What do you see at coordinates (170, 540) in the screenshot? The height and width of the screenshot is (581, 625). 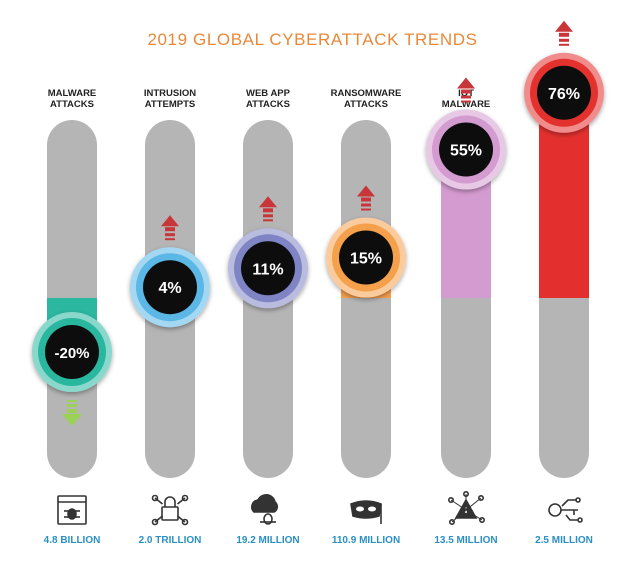 I see `total-label: 2.0 TRILLION` at bounding box center [170, 540].